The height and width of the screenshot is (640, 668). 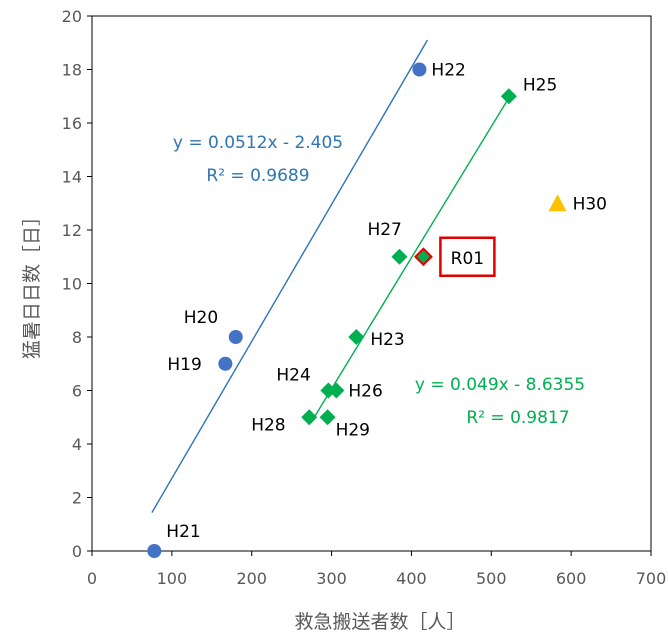 What do you see at coordinates (154, 551) in the screenshot?
I see `data-point-h21` at bounding box center [154, 551].